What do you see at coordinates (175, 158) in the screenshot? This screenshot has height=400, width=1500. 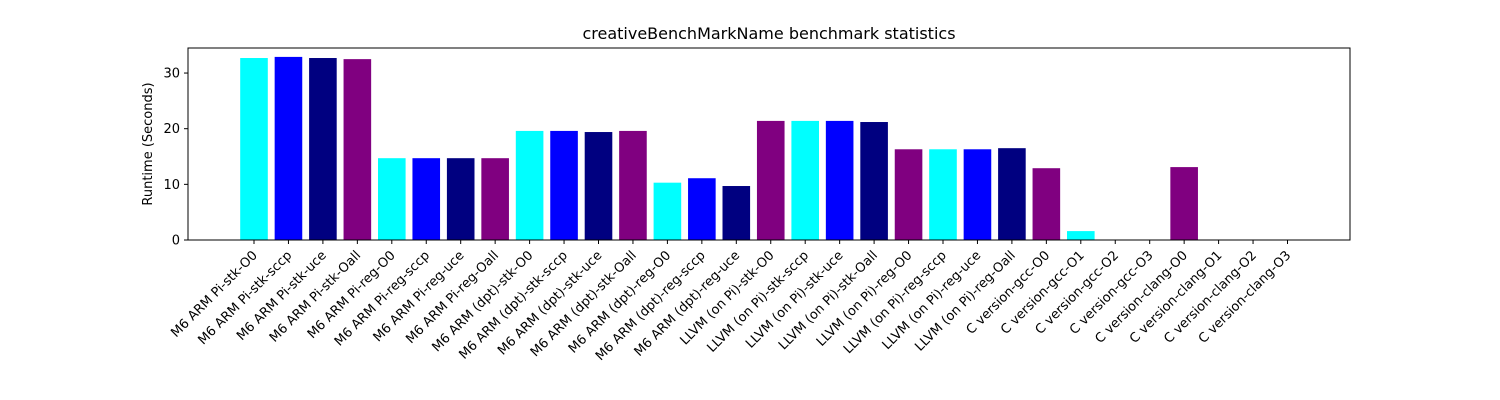 I see `y-axis-ticks: 0 10 20 30` at bounding box center [175, 158].